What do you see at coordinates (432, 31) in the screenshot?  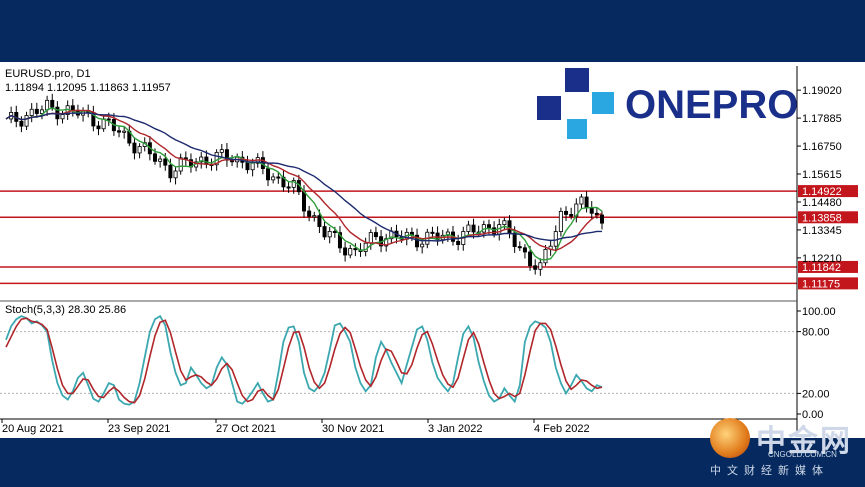 I see `top-banner` at bounding box center [432, 31].